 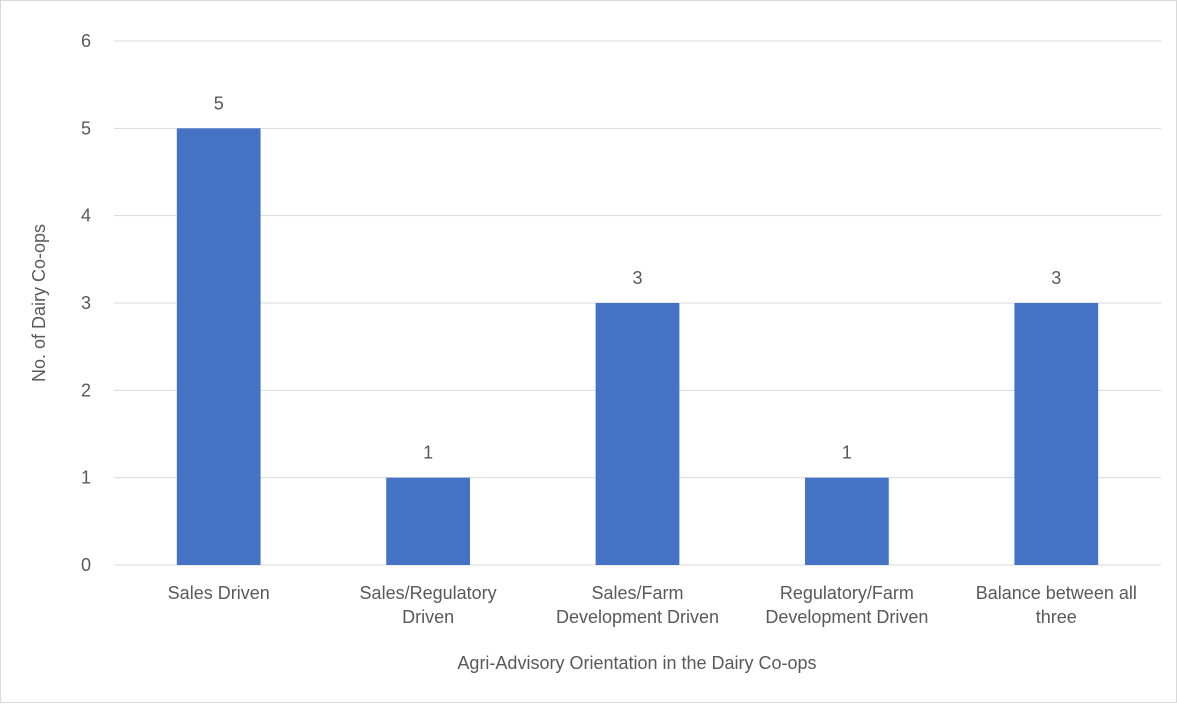 I want to click on data-label: 5, so click(x=219, y=103).